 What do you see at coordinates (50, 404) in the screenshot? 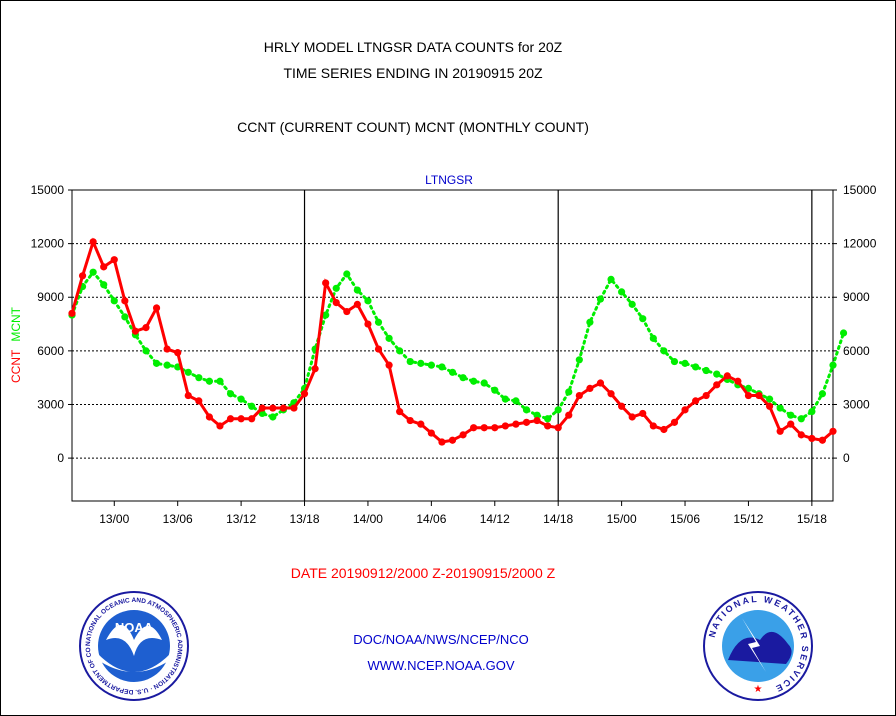
I see `y-tick-label-left: 3000` at bounding box center [50, 404].